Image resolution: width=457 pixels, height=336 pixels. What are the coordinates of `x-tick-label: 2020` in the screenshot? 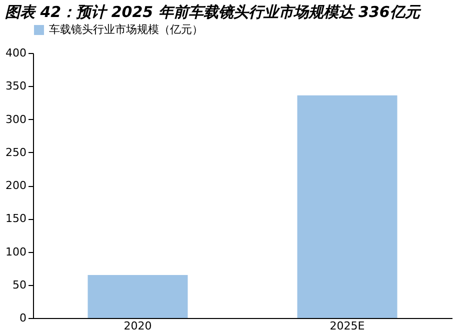 It's located at (138, 326).